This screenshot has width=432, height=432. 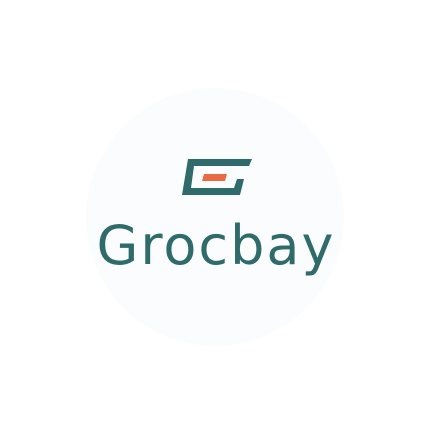 I want to click on grocbay-logo-icon, so click(x=217, y=177).